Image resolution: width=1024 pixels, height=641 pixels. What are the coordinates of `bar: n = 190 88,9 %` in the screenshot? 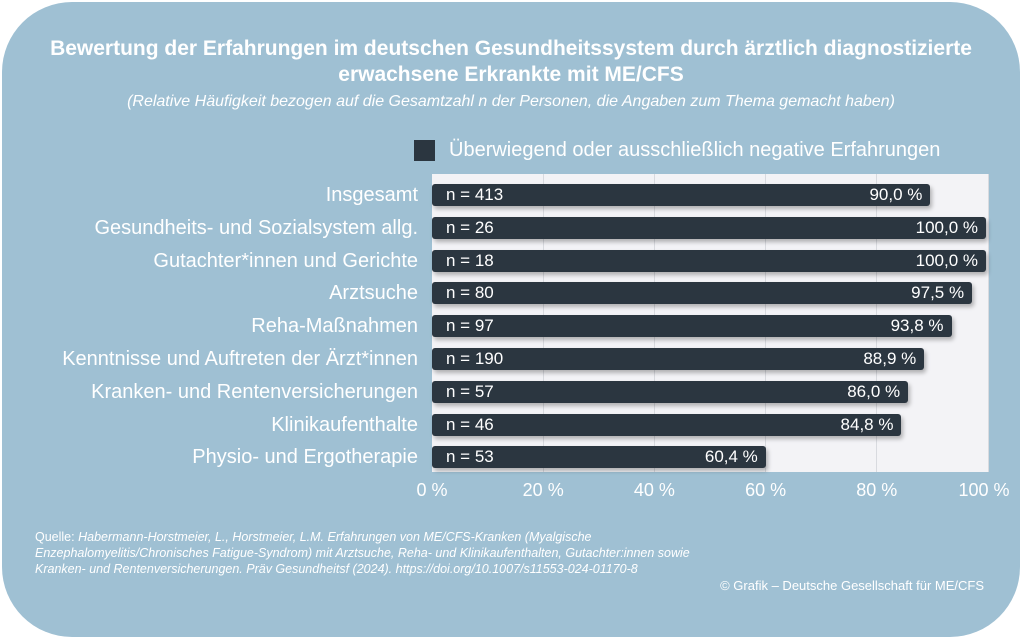 It's located at (678, 359).